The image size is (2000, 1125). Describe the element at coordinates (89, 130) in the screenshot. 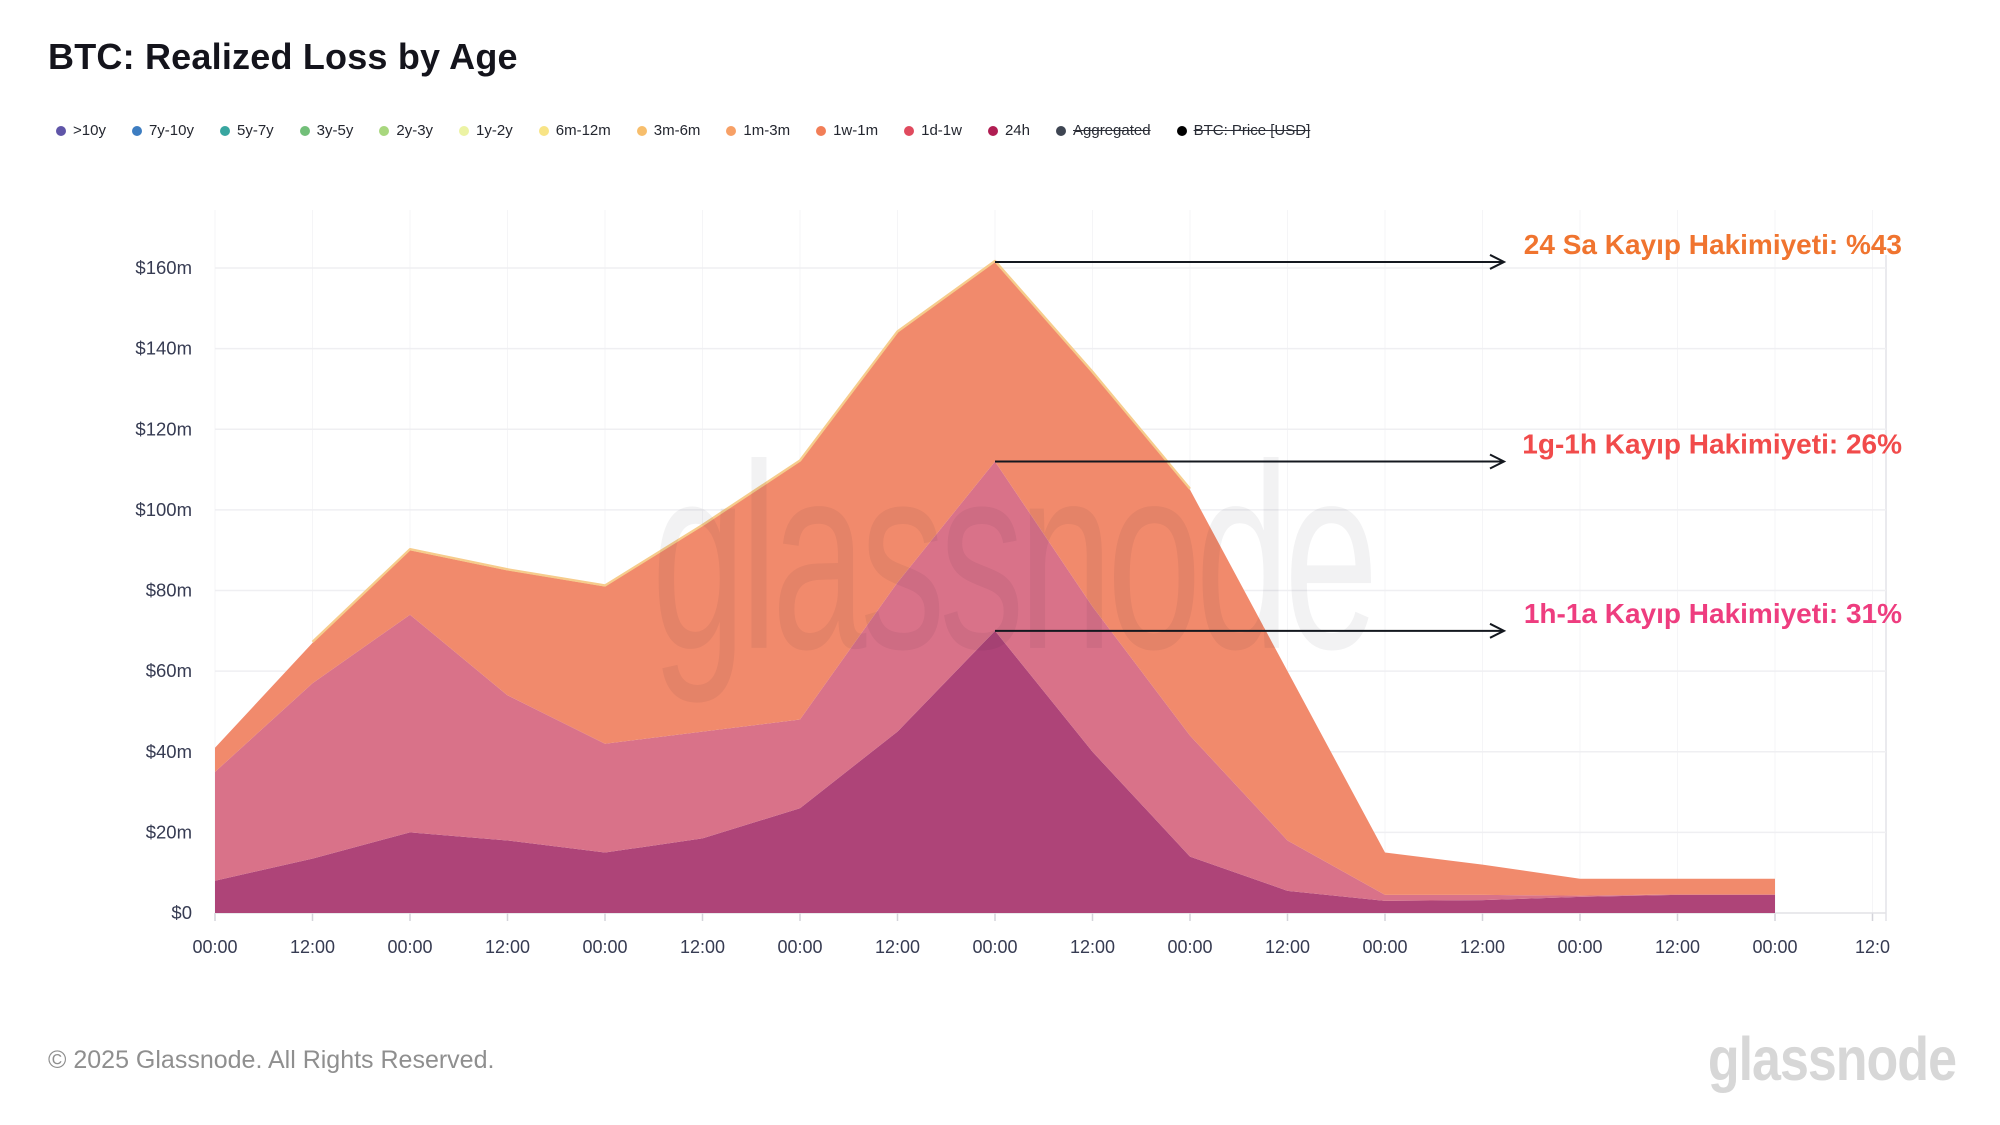

I see `legend-item-label: >10y` at that location.